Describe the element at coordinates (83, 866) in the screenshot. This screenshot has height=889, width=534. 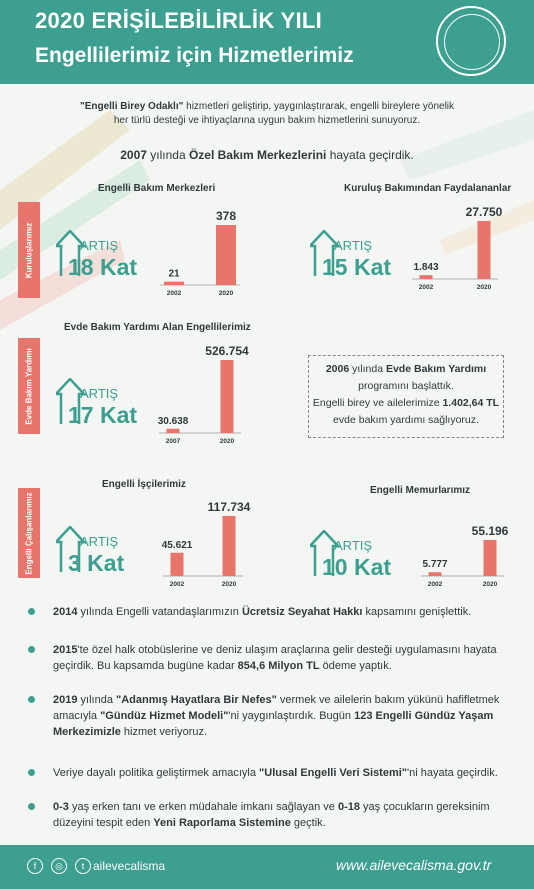
I see `twitter-icon: t` at that location.